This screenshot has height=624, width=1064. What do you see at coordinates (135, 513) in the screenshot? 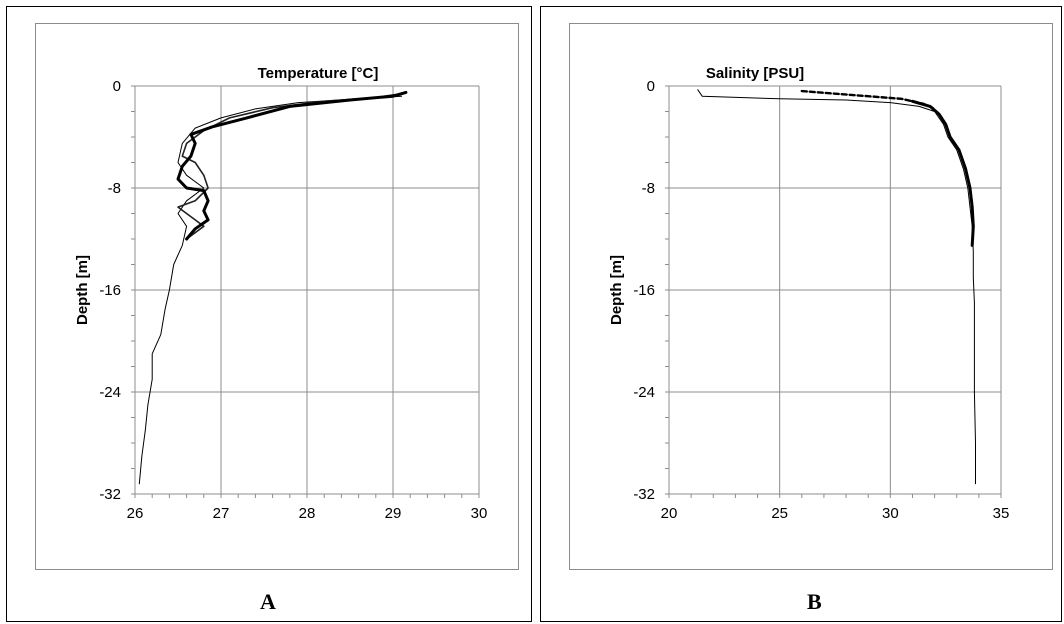
I see `x-tick-label: 26` at bounding box center [135, 513].